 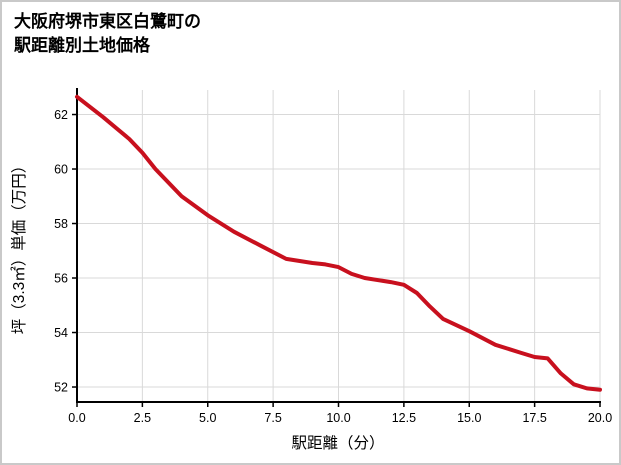 What do you see at coordinates (61, 115) in the screenshot?
I see `y-tick-label: 62` at bounding box center [61, 115].